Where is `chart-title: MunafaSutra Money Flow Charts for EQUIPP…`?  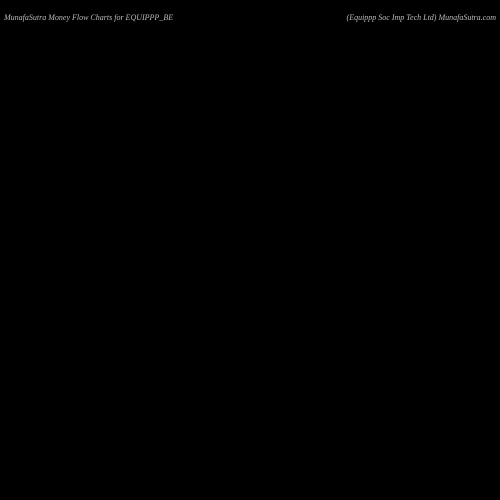 chart-title: MunafaSutra Money Flow Charts for EQUIPP… is located at coordinates (88, 17).